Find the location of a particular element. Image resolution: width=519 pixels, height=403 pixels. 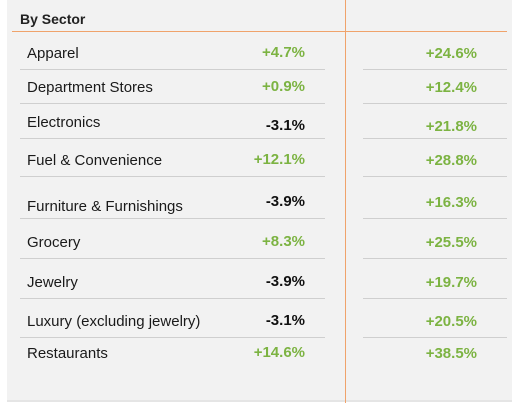

sector-label: Luxury (excluding jewelry) is located at coordinates (114, 321).